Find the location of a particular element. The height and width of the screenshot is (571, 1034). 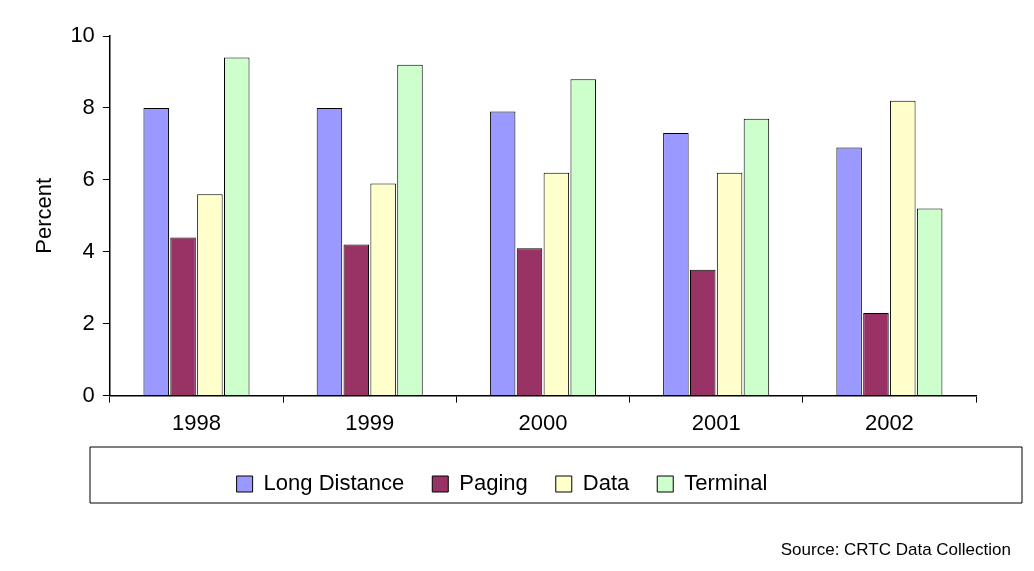

y-tick-label: 0 is located at coordinates (88, 394).